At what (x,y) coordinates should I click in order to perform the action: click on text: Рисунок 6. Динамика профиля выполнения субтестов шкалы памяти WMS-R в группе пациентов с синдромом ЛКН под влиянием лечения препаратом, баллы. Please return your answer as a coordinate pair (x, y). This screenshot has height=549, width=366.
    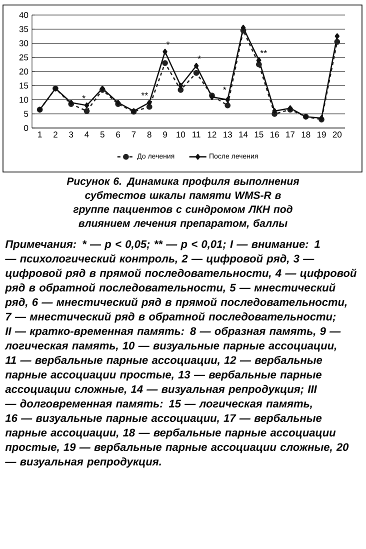
    Looking at the image, I should click on (183, 203).